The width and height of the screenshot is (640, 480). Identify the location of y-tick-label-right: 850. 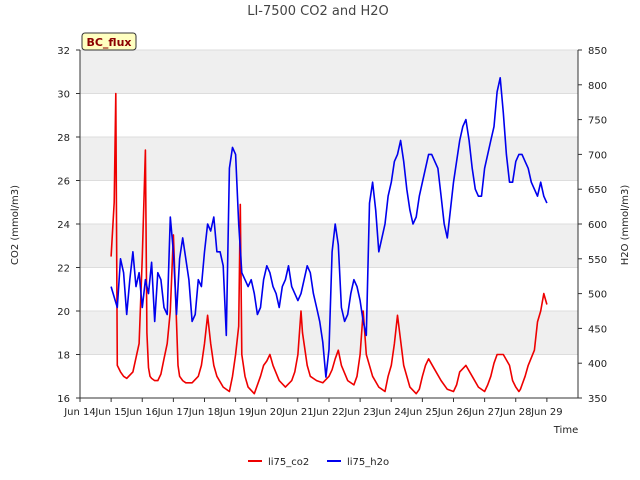
(597, 51).